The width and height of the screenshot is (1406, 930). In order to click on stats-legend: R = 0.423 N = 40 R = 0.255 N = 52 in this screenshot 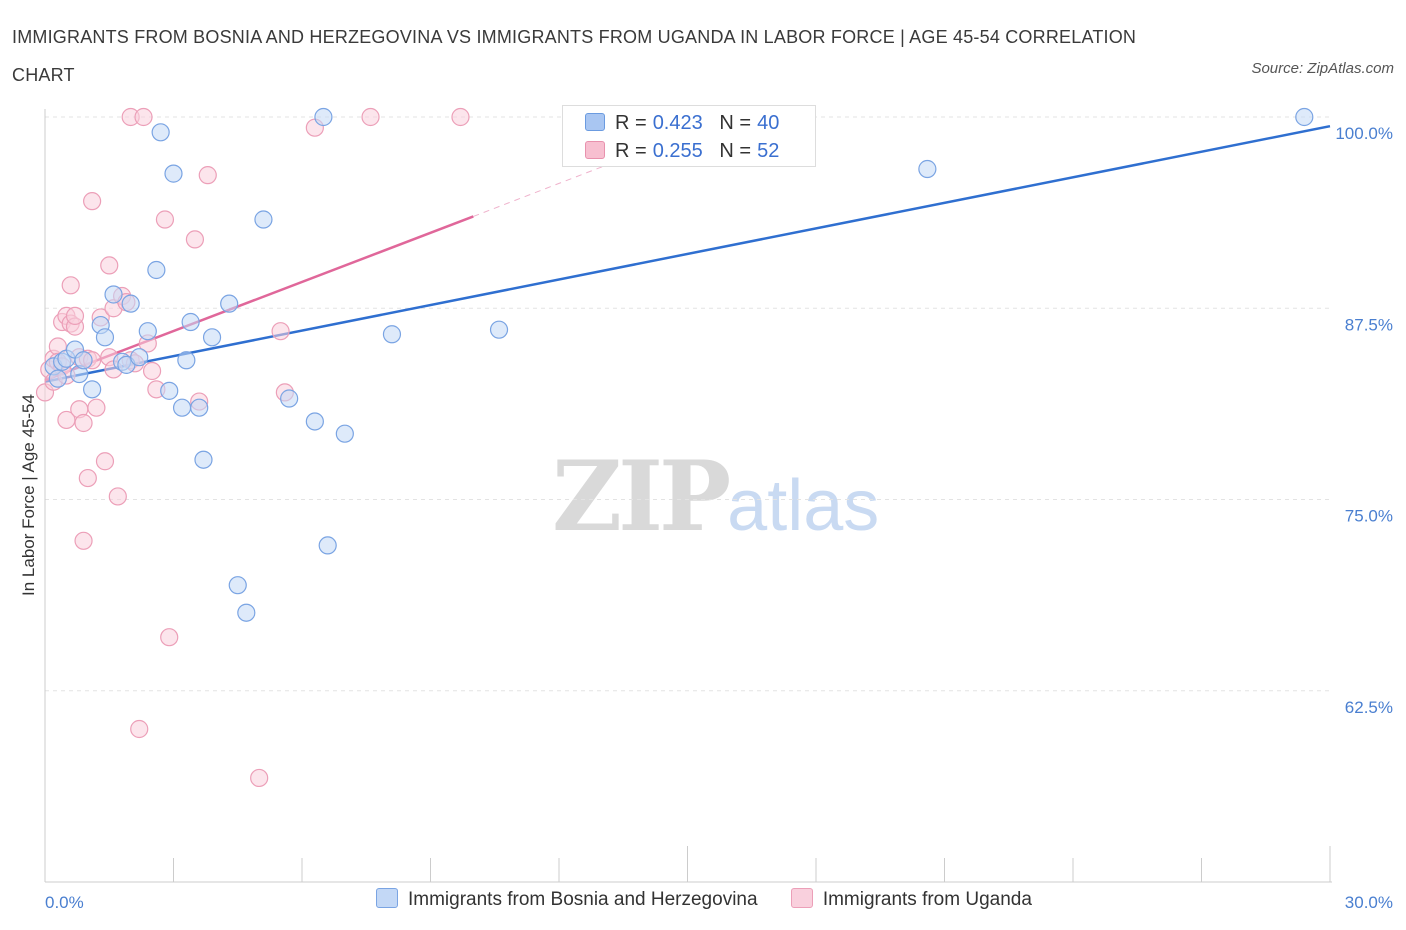, I will do `click(689, 136)`.